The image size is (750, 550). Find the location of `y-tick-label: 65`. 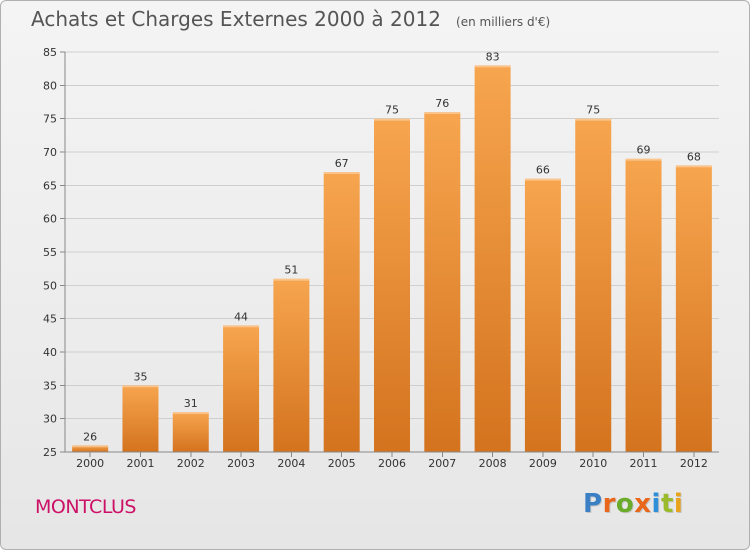

y-tick-label: 65 is located at coordinates (50, 185).